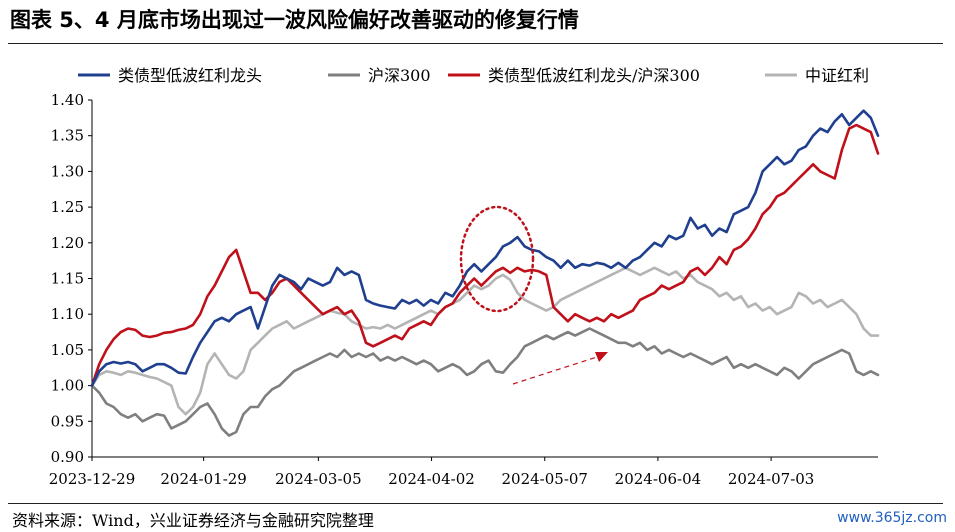 The width and height of the screenshot is (955, 532). I want to click on title-divider, so click(475, 43).